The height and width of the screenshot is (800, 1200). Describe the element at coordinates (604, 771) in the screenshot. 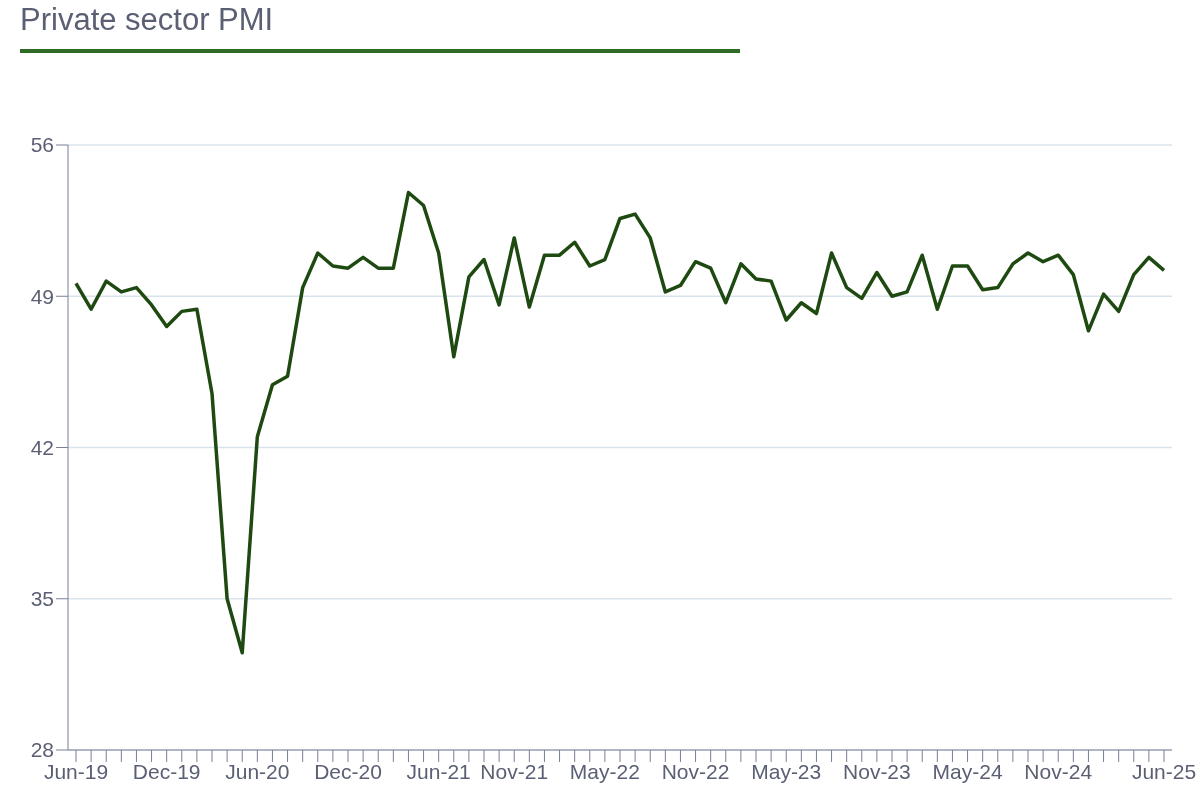

I see `x-tick-label: May-22` at that location.